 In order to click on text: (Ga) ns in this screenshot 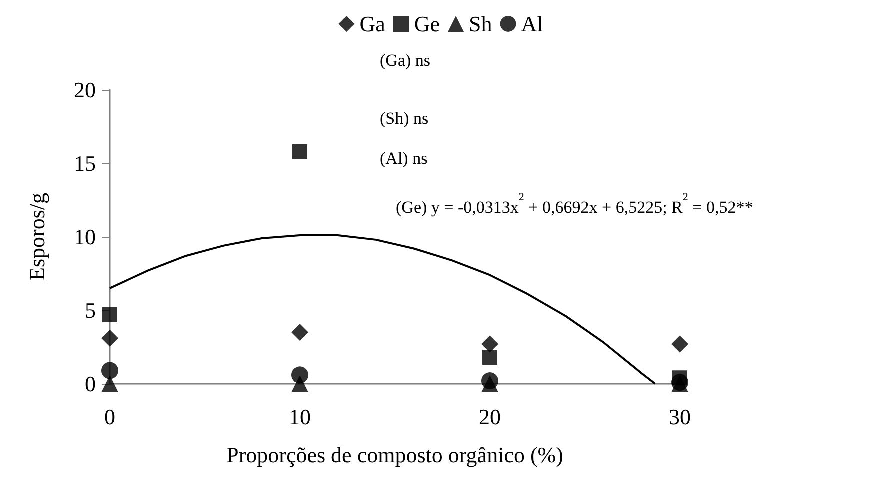, I will do `click(405, 60)`.